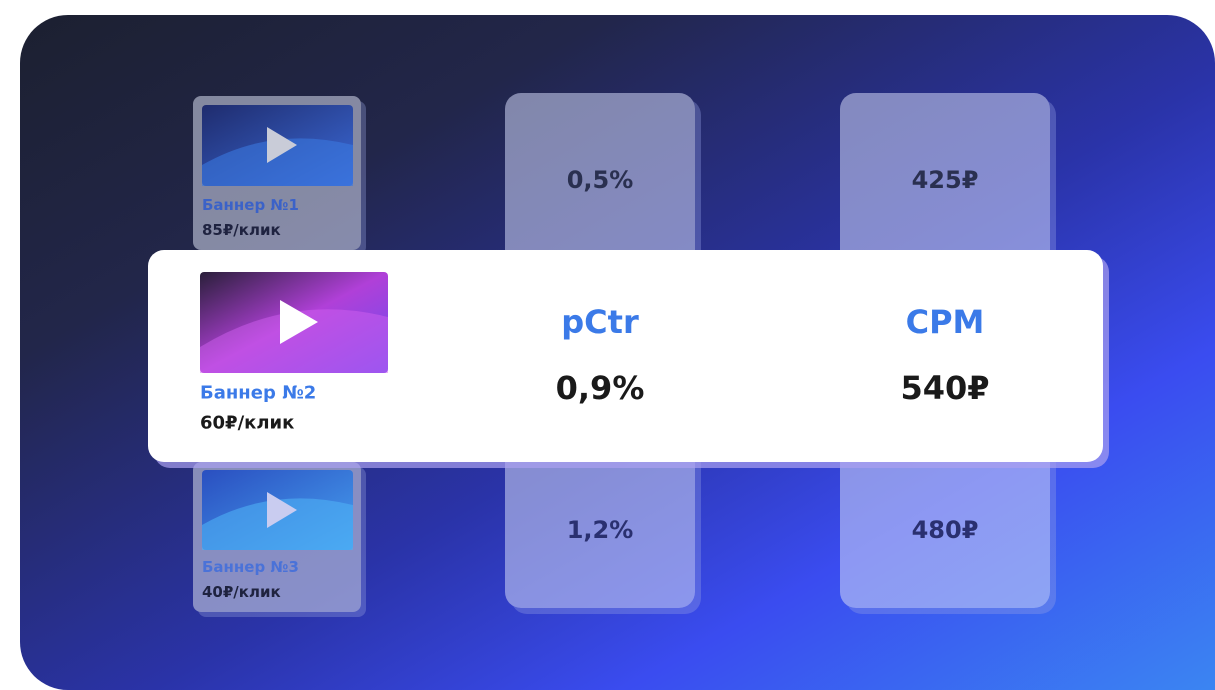  Describe the element at coordinates (600, 322) in the screenshot. I see `pctr-header: pCtr` at that location.